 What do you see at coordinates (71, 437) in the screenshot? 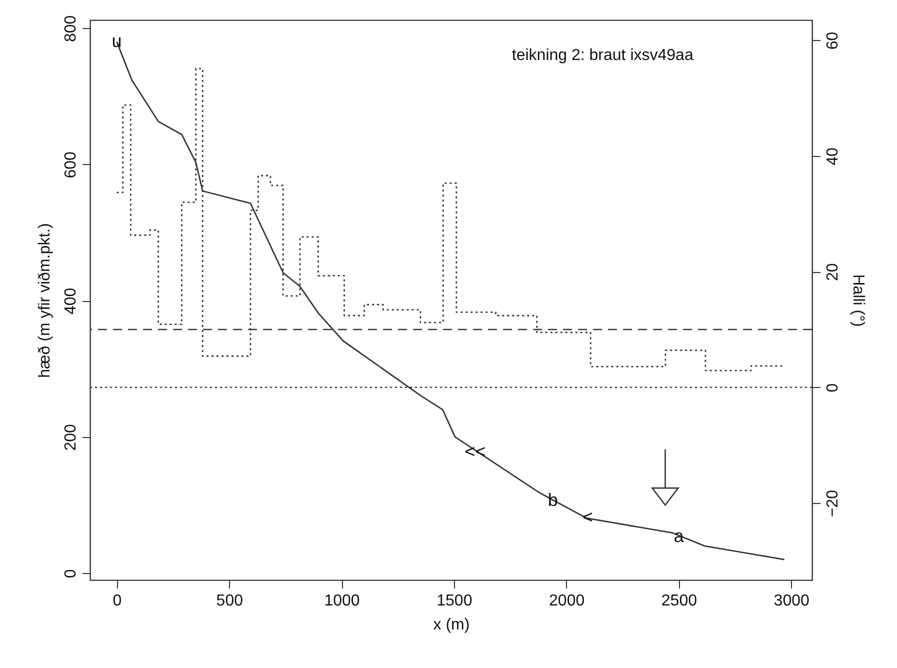
I see `y-tick-label: 200` at bounding box center [71, 437].